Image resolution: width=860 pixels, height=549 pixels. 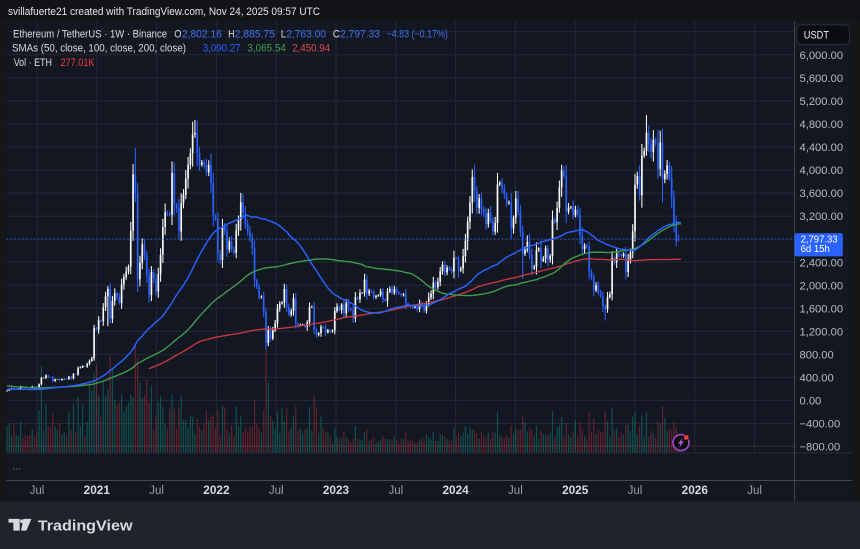 I want to click on svg-text: 4,800.00, so click(x=822, y=125).